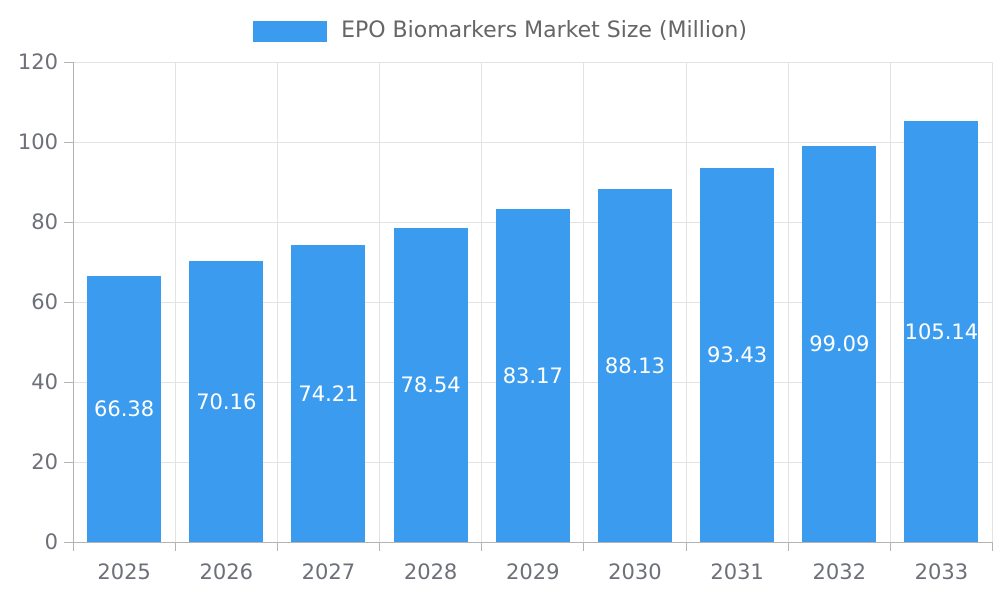 The height and width of the screenshot is (600, 1000). What do you see at coordinates (328, 572) in the screenshot?
I see `x-tick-label: 2027` at bounding box center [328, 572].